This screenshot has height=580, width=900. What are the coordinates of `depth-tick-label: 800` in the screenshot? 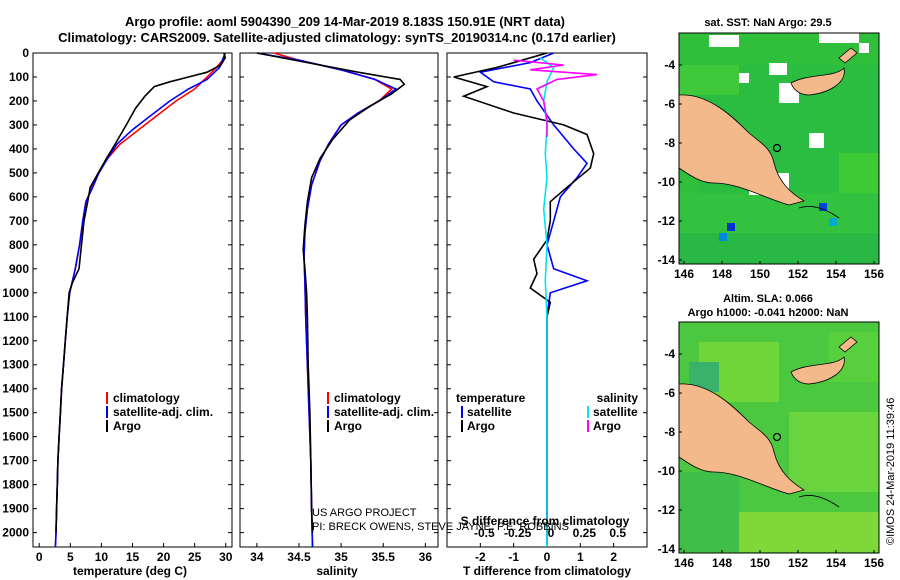 It's located at (19, 245).